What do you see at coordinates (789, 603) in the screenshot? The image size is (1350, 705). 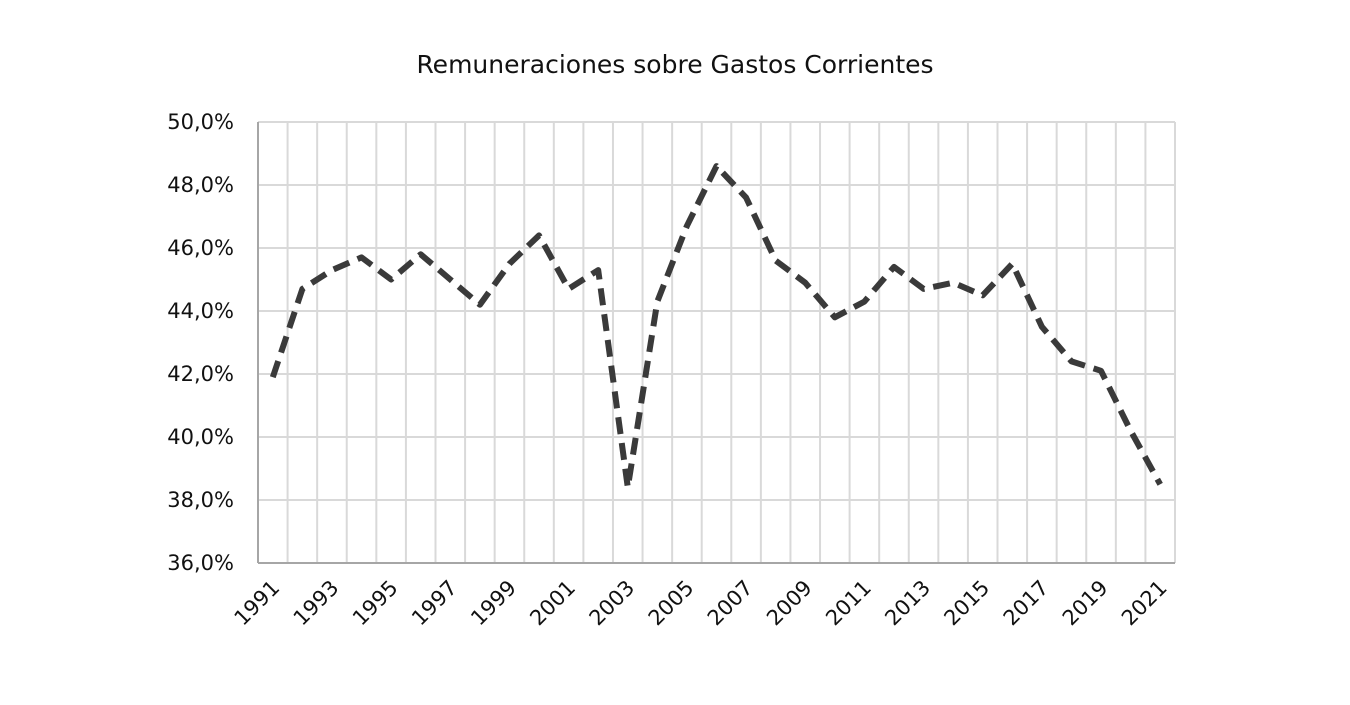 I see `x-tick-label: 2009` at bounding box center [789, 603].